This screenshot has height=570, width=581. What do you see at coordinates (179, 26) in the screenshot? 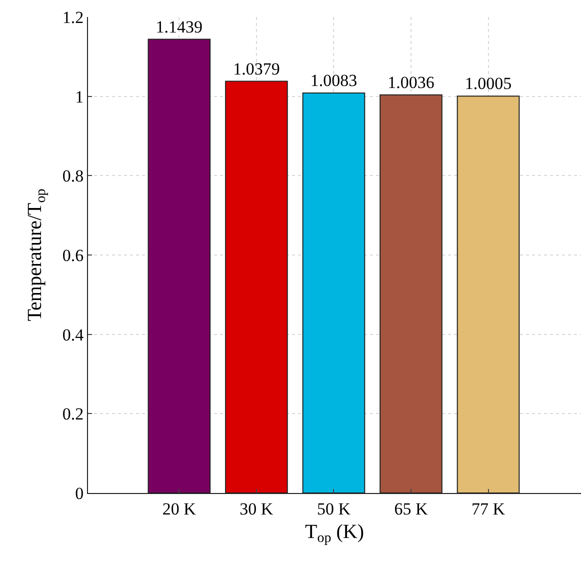
I see `data-label: 1.1439` at bounding box center [179, 26].